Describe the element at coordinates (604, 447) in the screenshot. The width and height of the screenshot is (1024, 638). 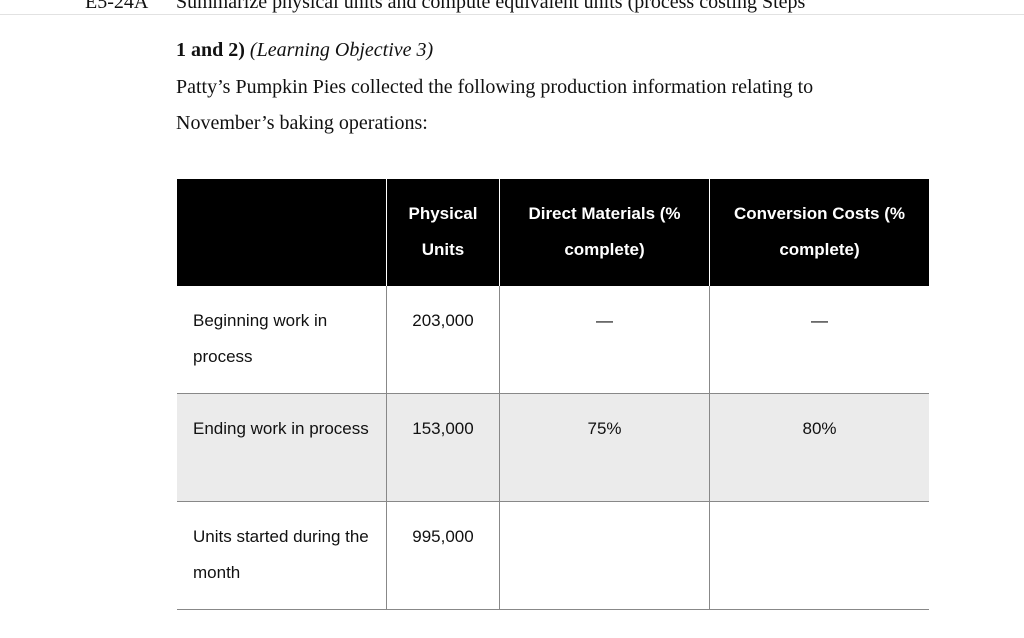
I see `cell: 75%` at that location.